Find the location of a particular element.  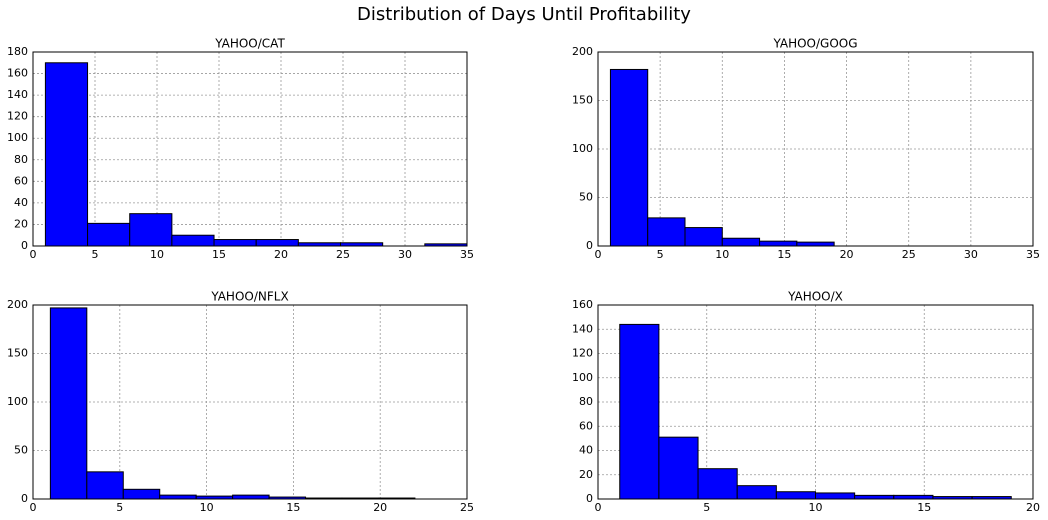

subplot-title: YAHOO/CAT is located at coordinates (249, 44).